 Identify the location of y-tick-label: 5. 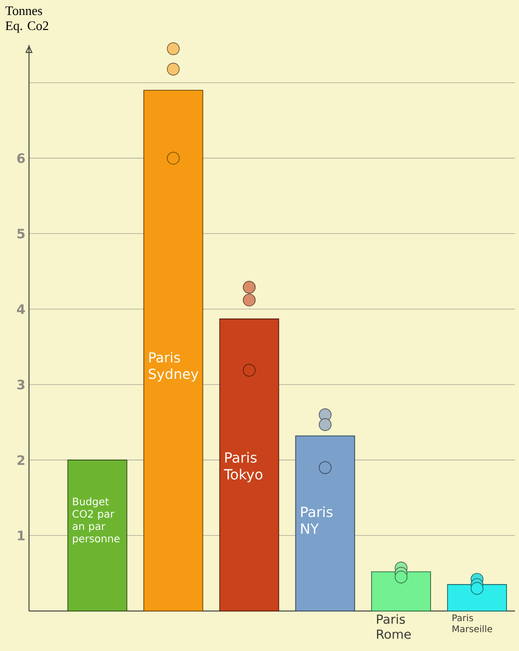
(21, 233).